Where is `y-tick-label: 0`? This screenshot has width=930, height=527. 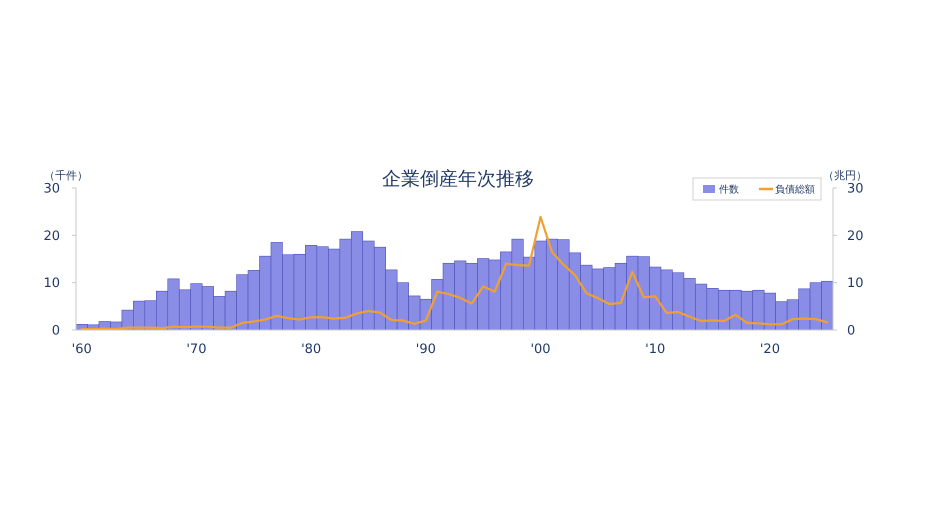 y-tick-label: 0 is located at coordinates (56, 331).